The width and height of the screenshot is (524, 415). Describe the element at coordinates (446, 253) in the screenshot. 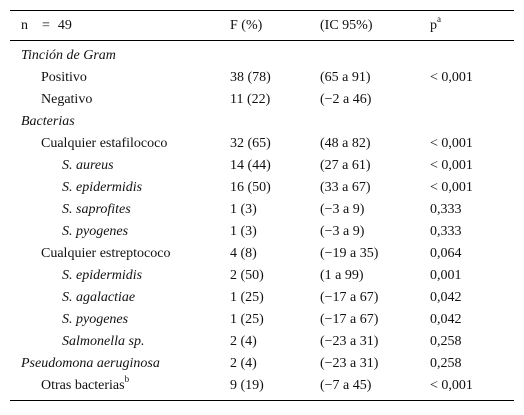

I see `row-p: 0,064` at that location.